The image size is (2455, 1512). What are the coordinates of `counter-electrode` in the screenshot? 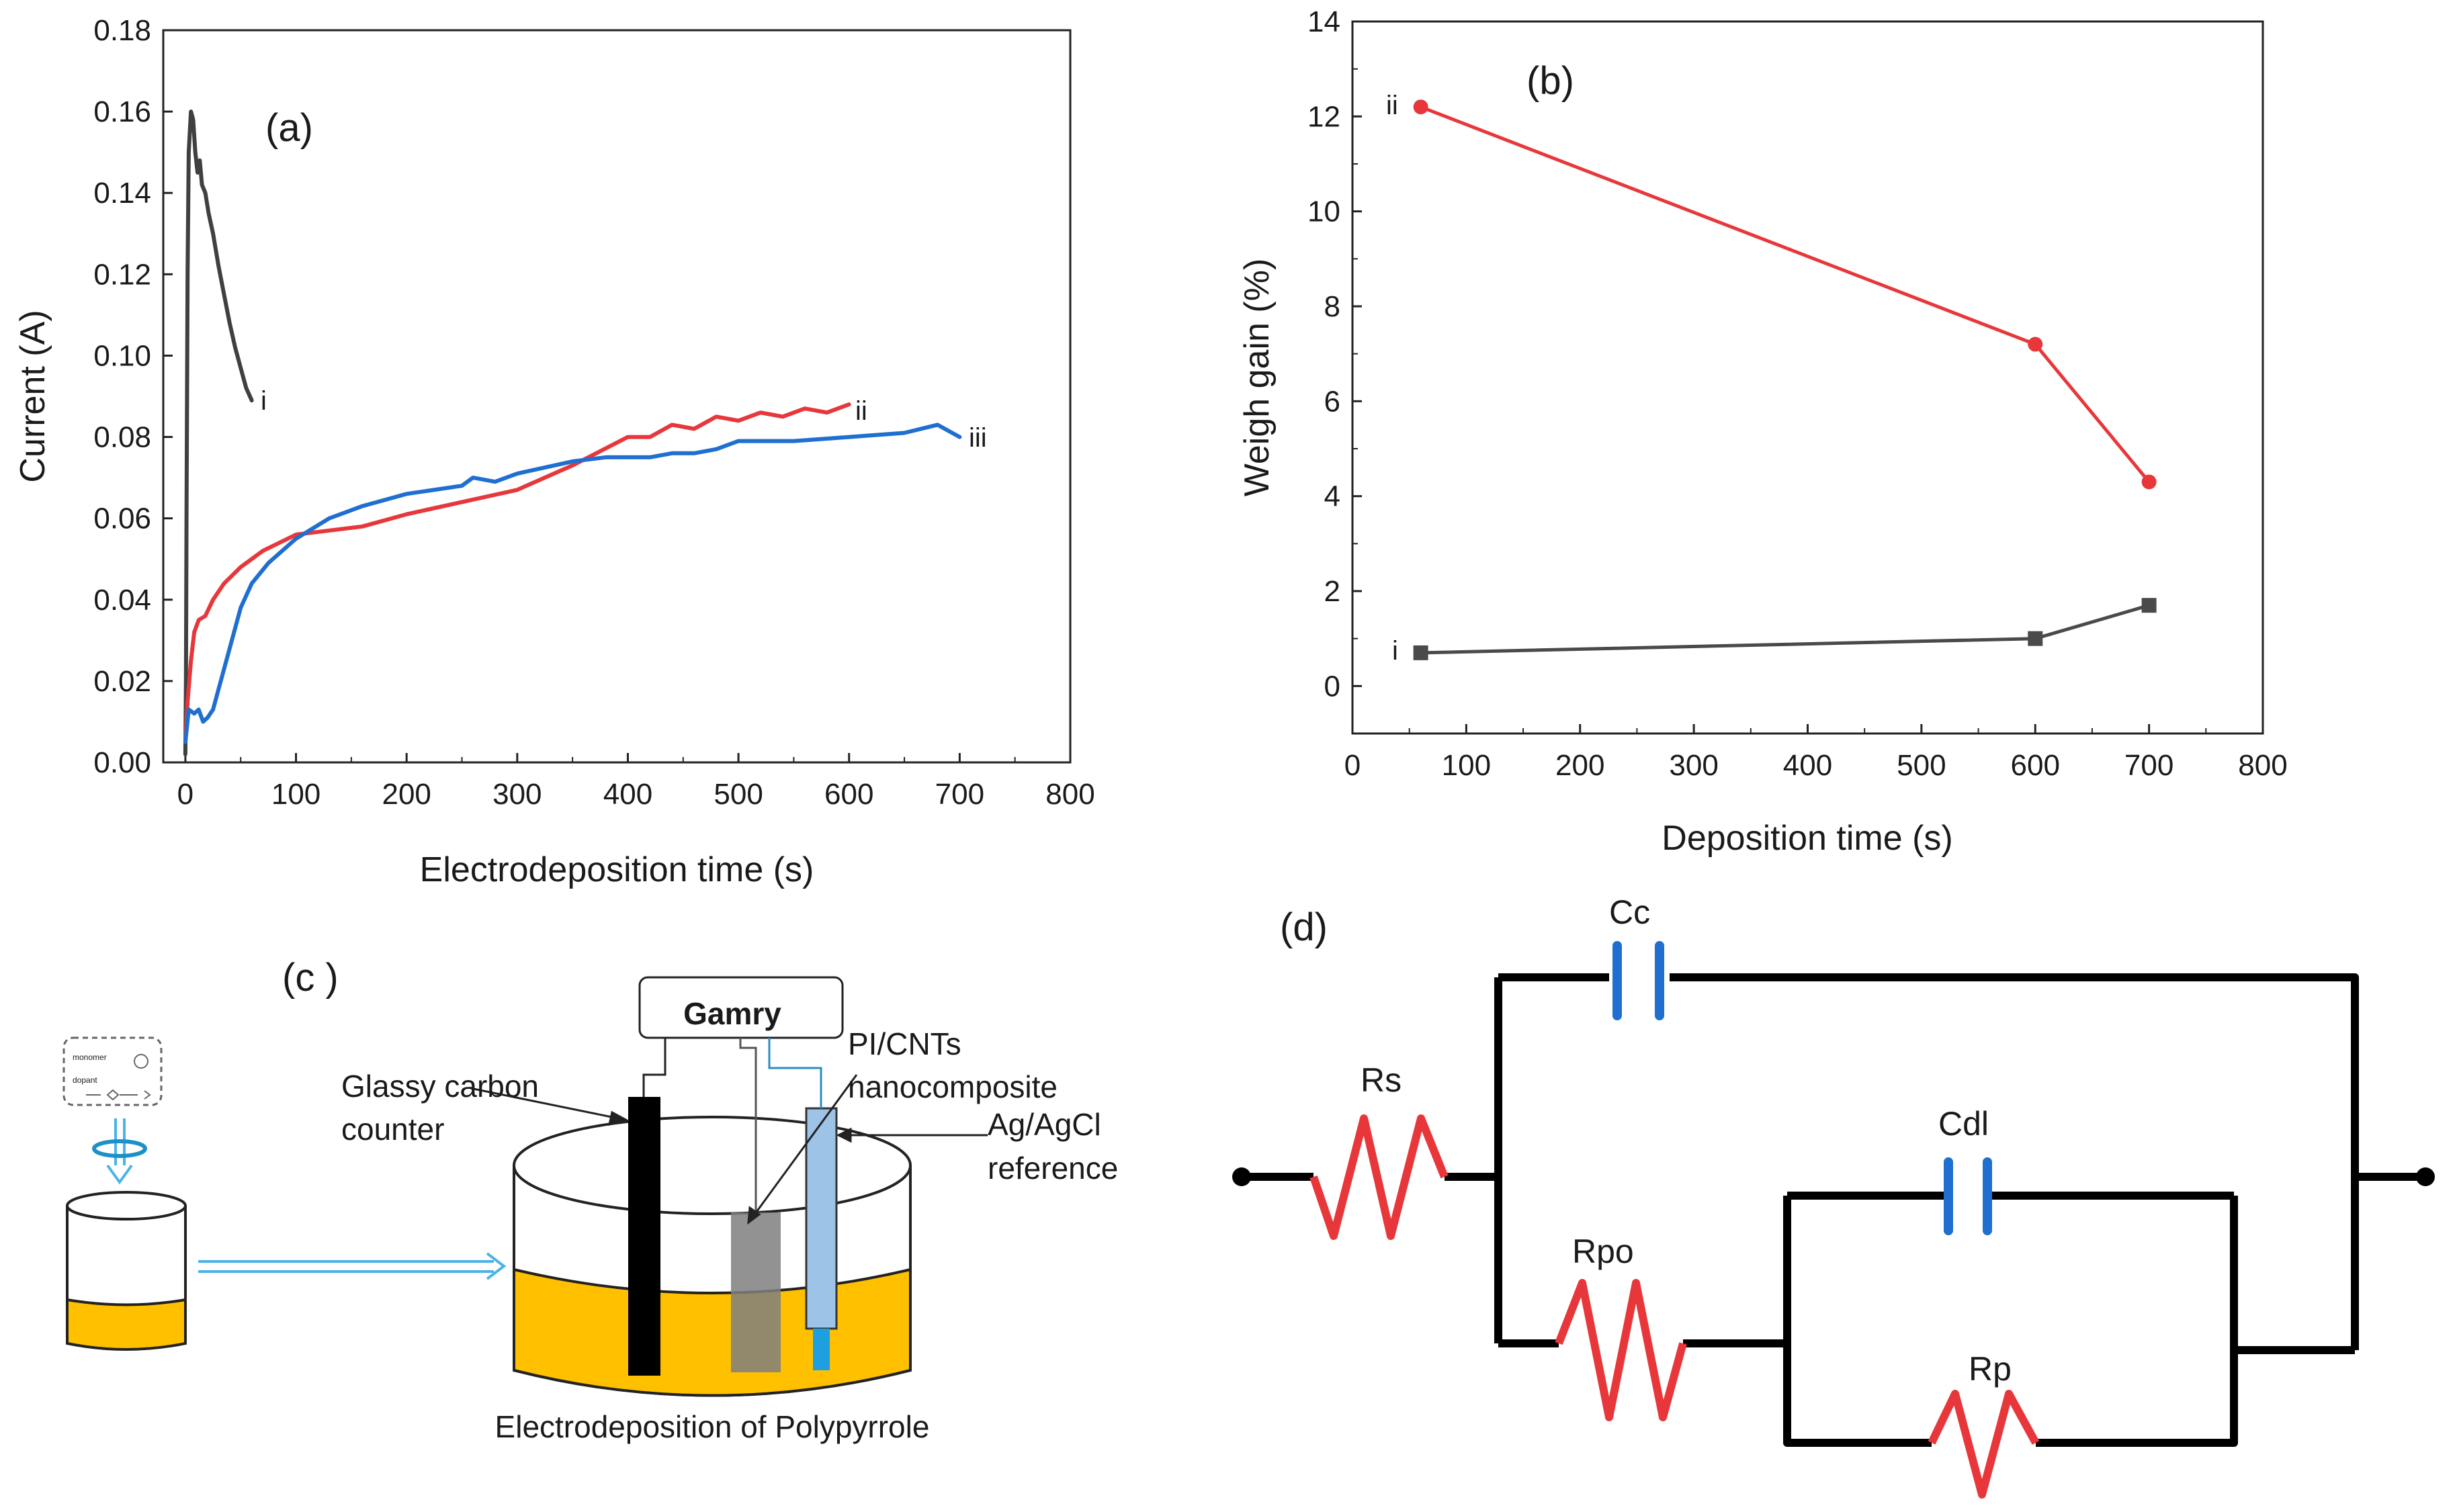 It's located at (644, 1236).